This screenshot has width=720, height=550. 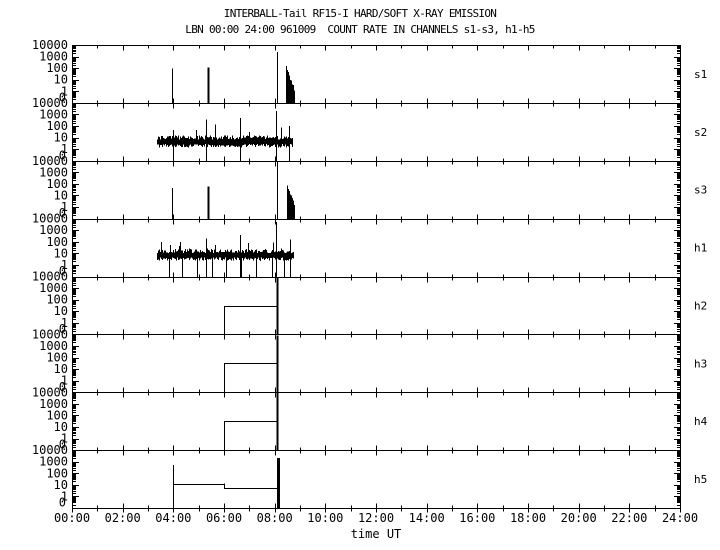 I want to click on x-tick-label: 00:00, so click(x=72, y=518).